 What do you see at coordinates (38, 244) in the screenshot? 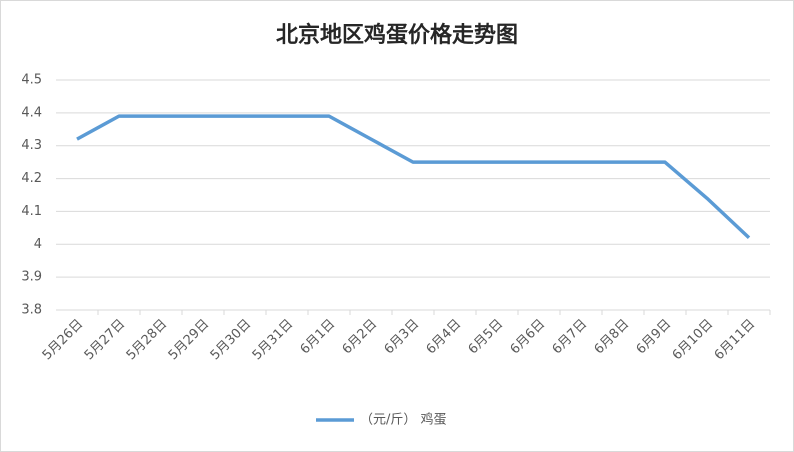
I see `y-tick-label: 4` at bounding box center [38, 244].